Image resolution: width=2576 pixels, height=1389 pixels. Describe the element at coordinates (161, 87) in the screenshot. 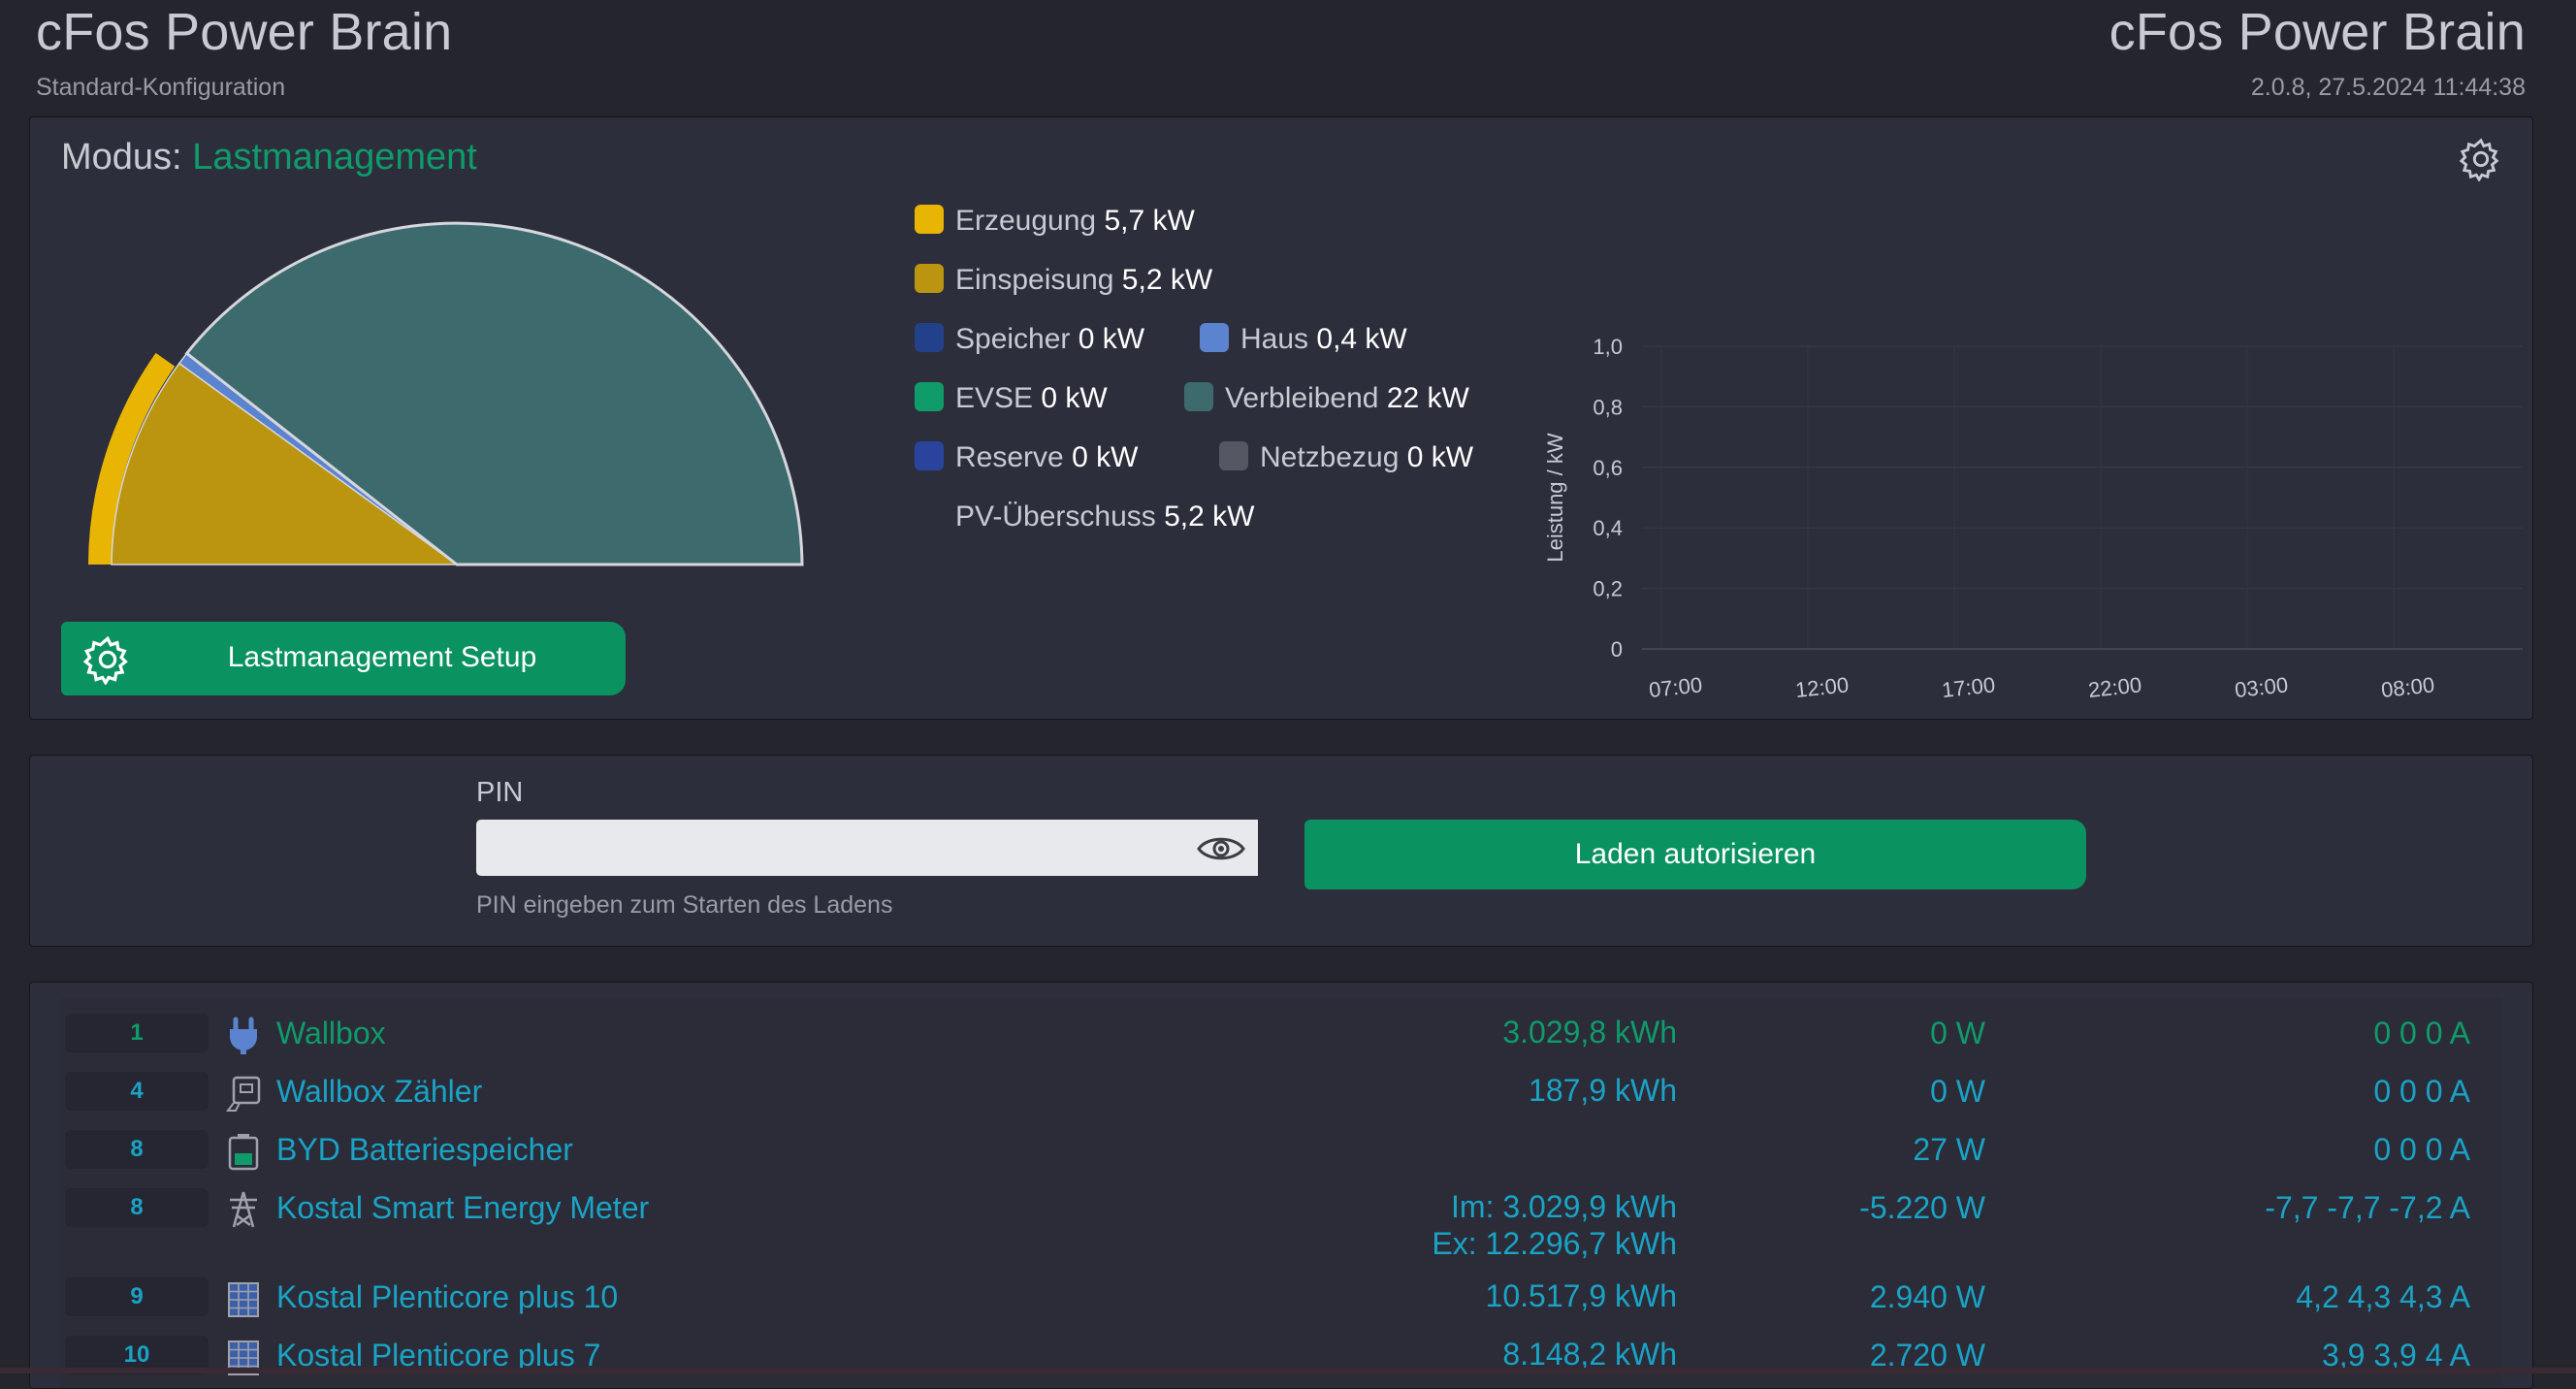

I see `config-name: Standard-Konfiguration` at that location.